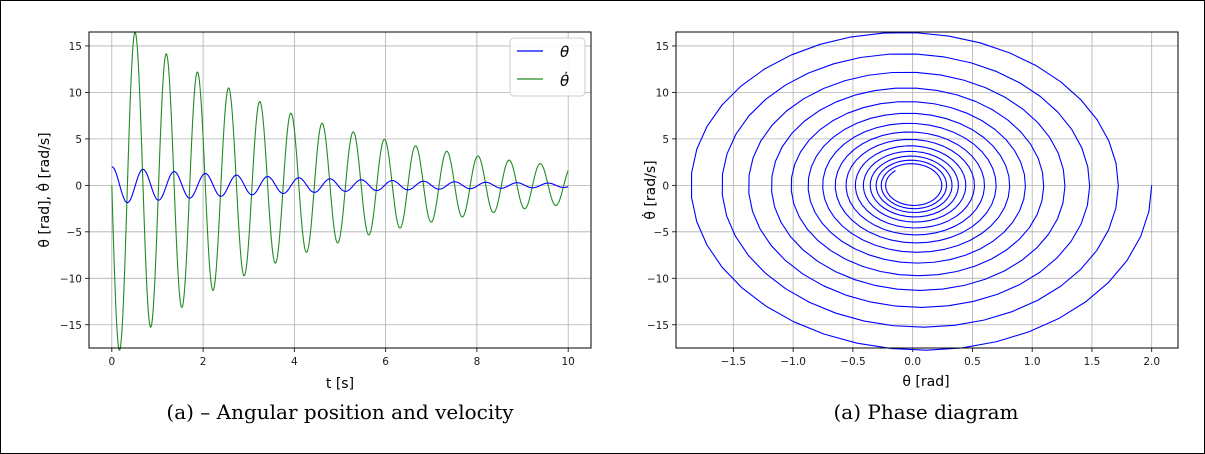 This screenshot has height=454, width=1205. What do you see at coordinates (44, 189) in the screenshot?
I see `time-series-y-label: θ [rad], θ̇ [rad/s]` at bounding box center [44, 189].